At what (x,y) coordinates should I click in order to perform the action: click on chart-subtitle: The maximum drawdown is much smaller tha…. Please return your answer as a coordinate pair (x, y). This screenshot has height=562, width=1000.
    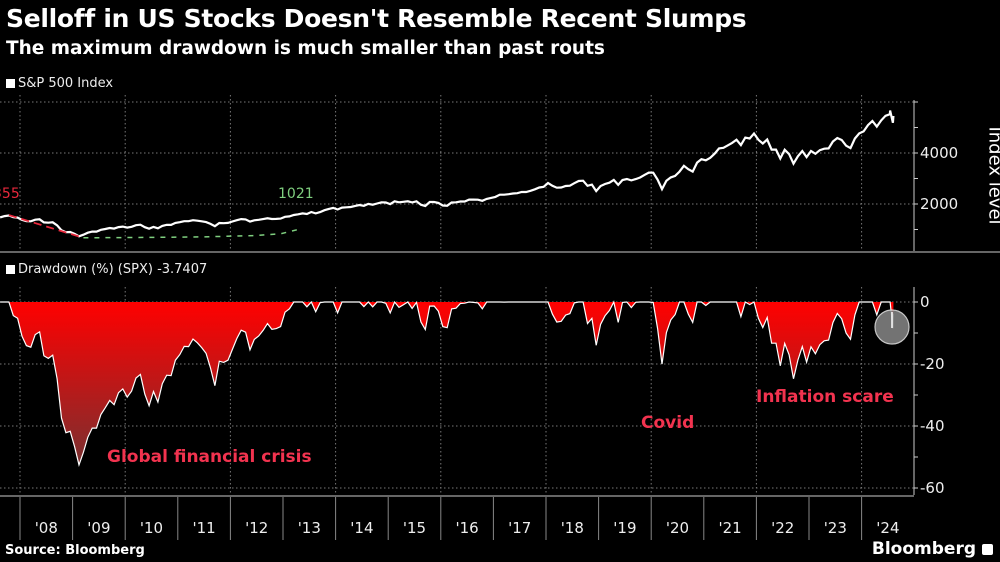
    Looking at the image, I should click on (305, 48).